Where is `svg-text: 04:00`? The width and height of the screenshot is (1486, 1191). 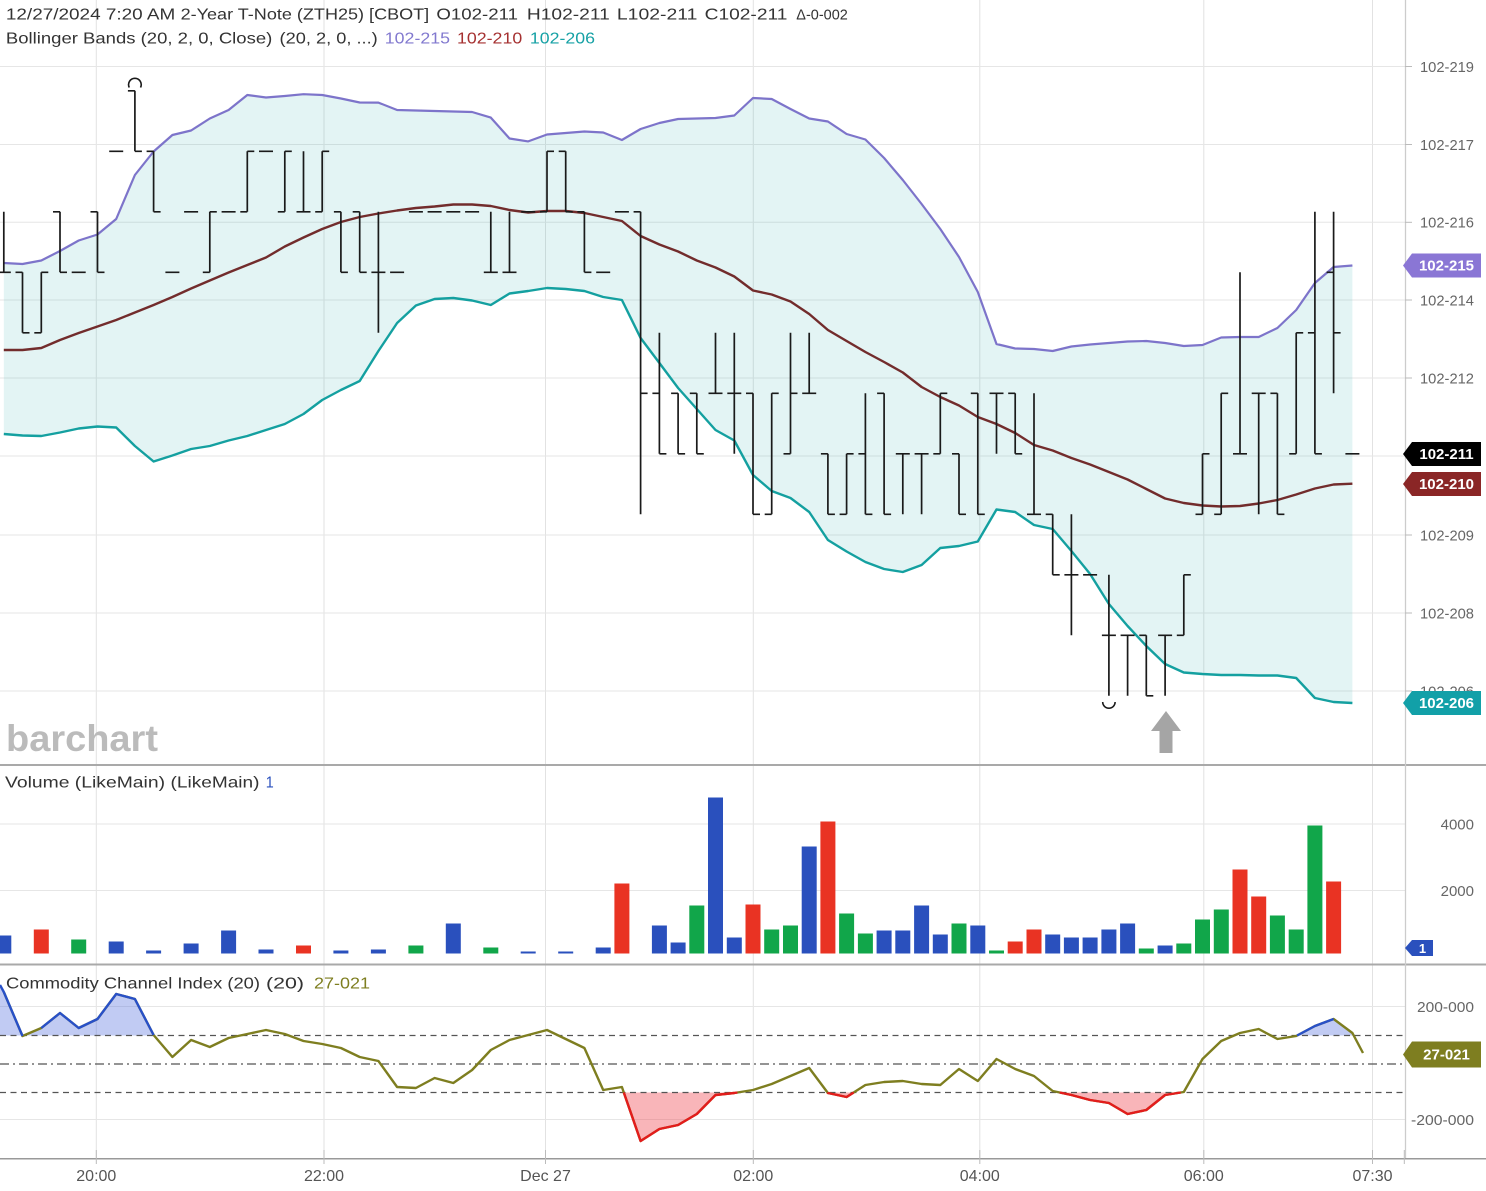
svg-text: 04:00 is located at coordinates (980, 1176).